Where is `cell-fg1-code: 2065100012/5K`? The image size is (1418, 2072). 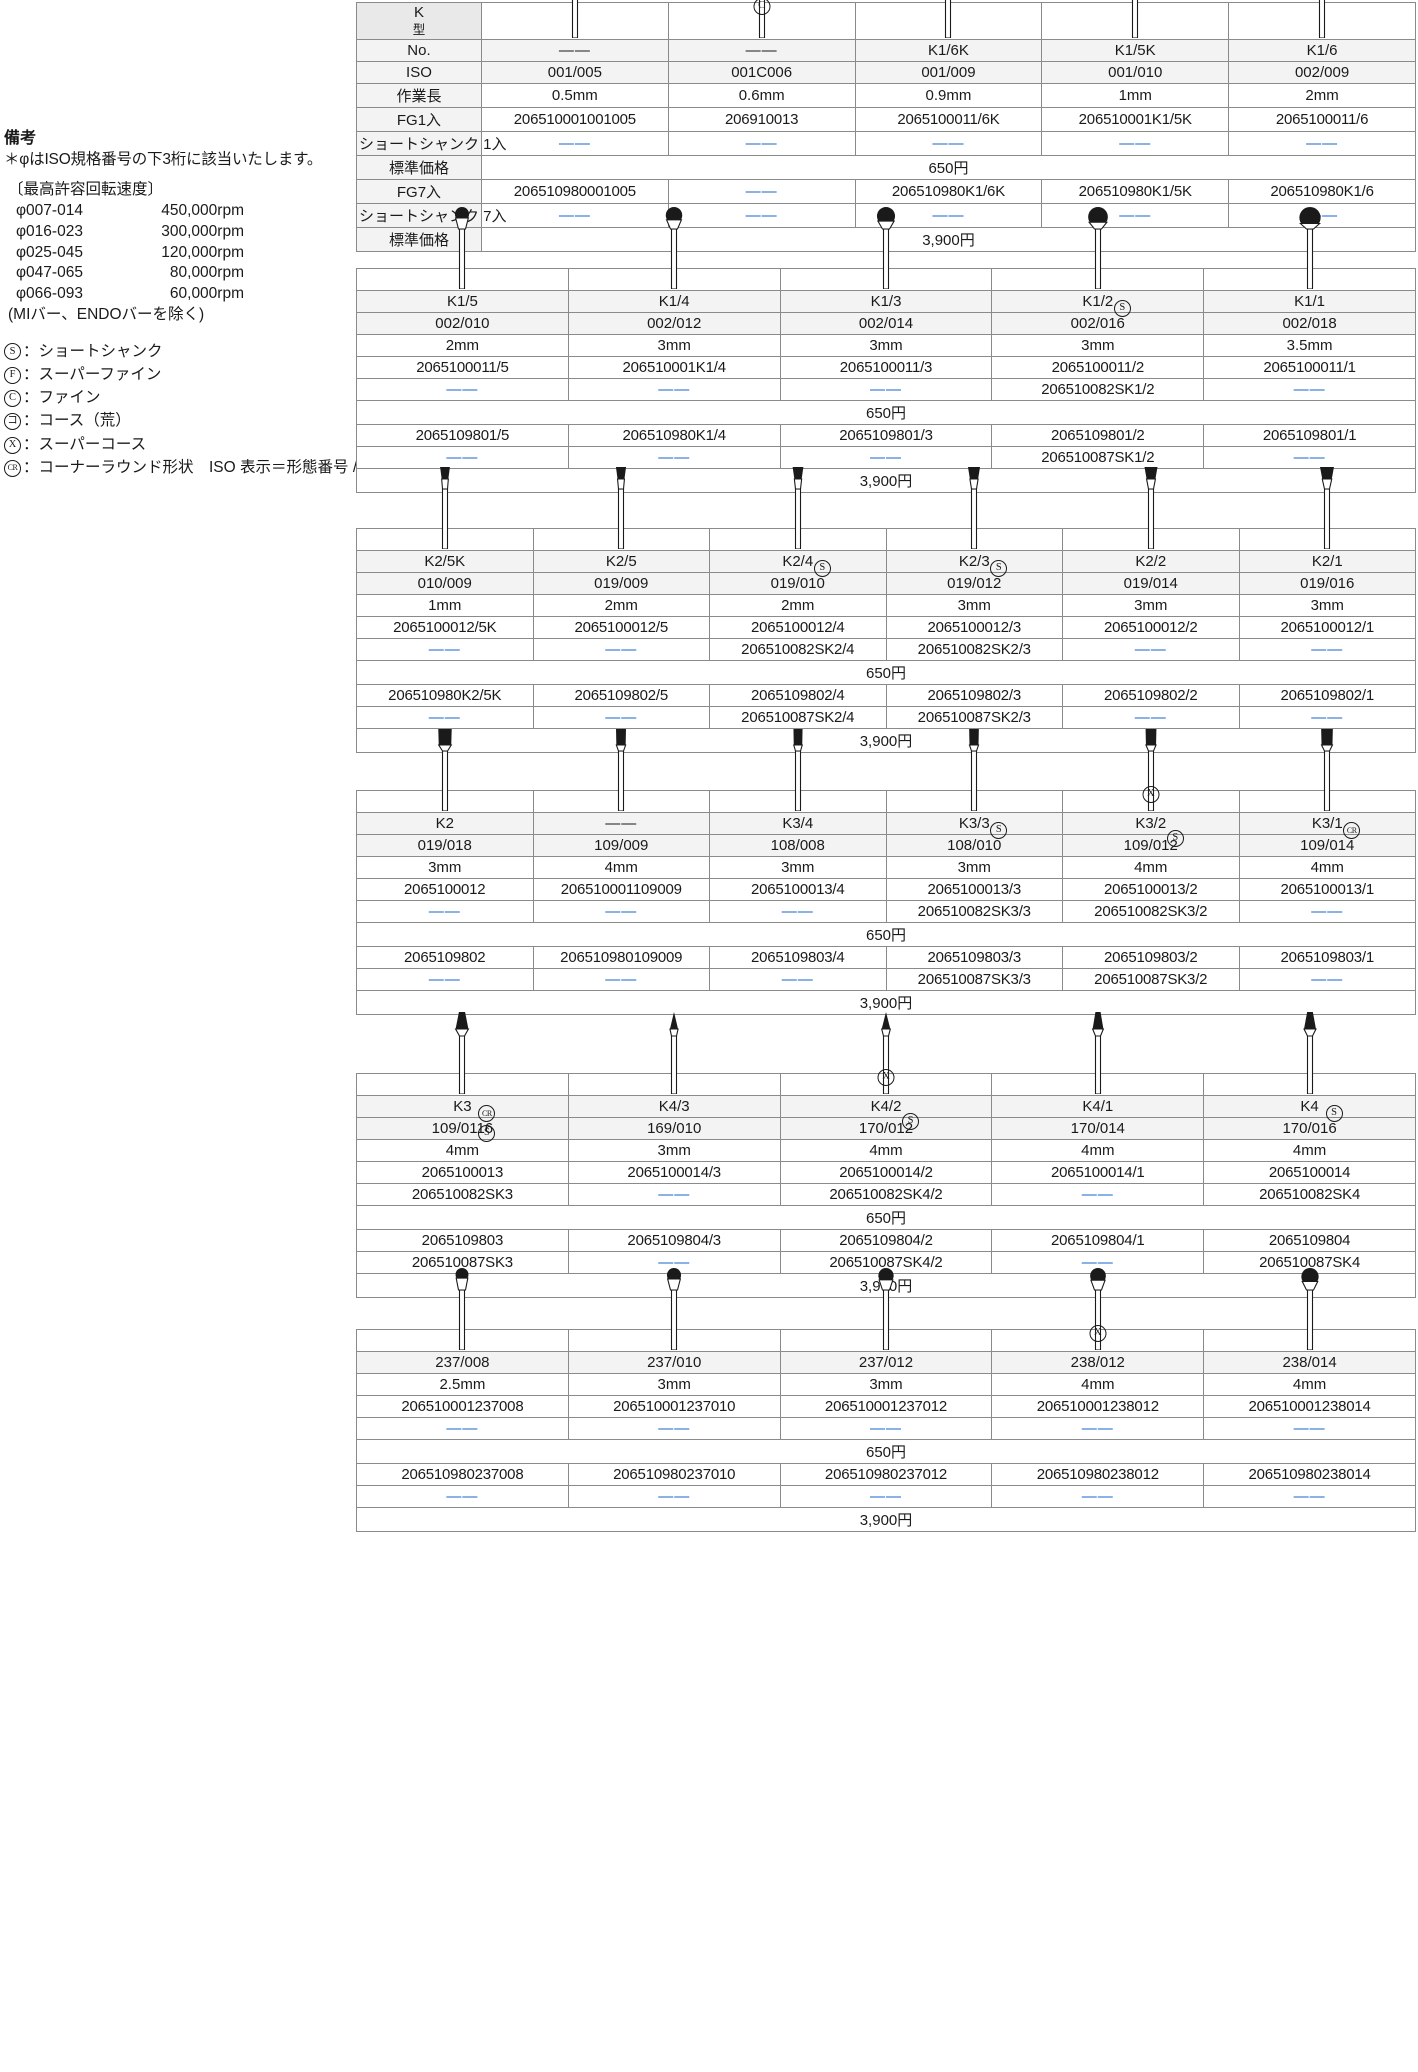 cell-fg1-code: 2065100012/5K is located at coordinates (445, 627).